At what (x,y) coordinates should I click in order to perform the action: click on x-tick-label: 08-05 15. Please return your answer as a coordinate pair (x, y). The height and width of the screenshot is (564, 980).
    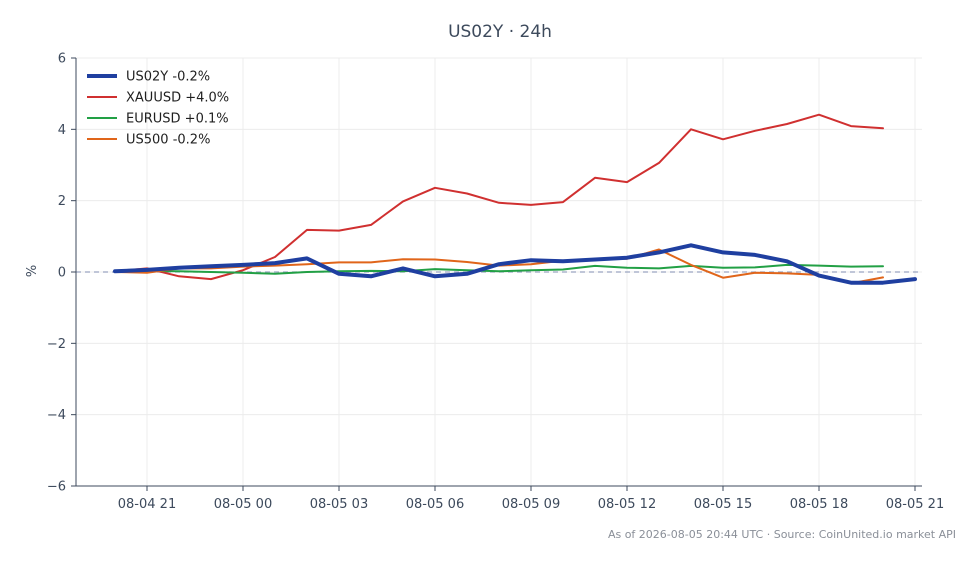
    Looking at the image, I should click on (723, 504).